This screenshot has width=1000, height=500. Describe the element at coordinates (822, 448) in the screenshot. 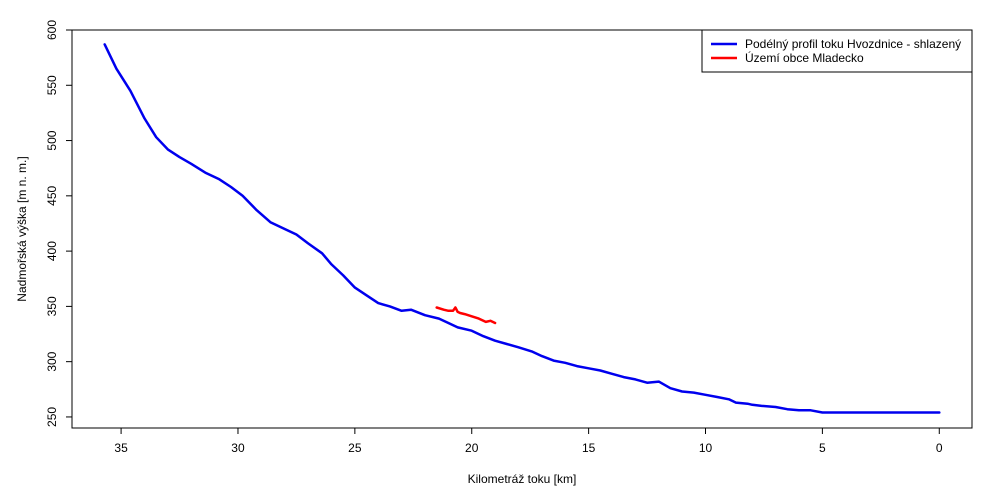

I see `x-tick-label-6: 5` at that location.